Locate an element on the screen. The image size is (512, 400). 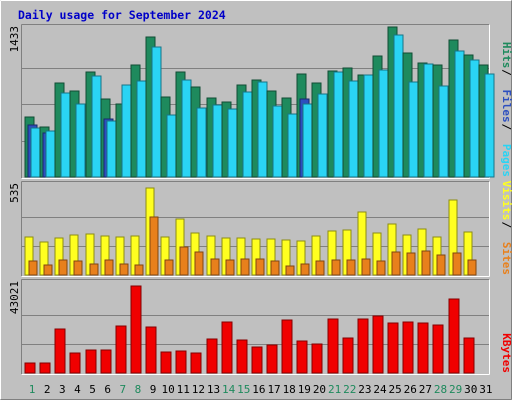
day-label-13: 13 is located at coordinates (213, 389).